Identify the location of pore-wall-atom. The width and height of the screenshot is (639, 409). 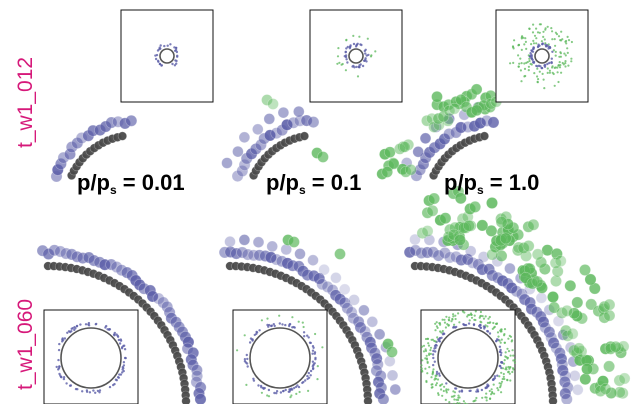
(186, 401).